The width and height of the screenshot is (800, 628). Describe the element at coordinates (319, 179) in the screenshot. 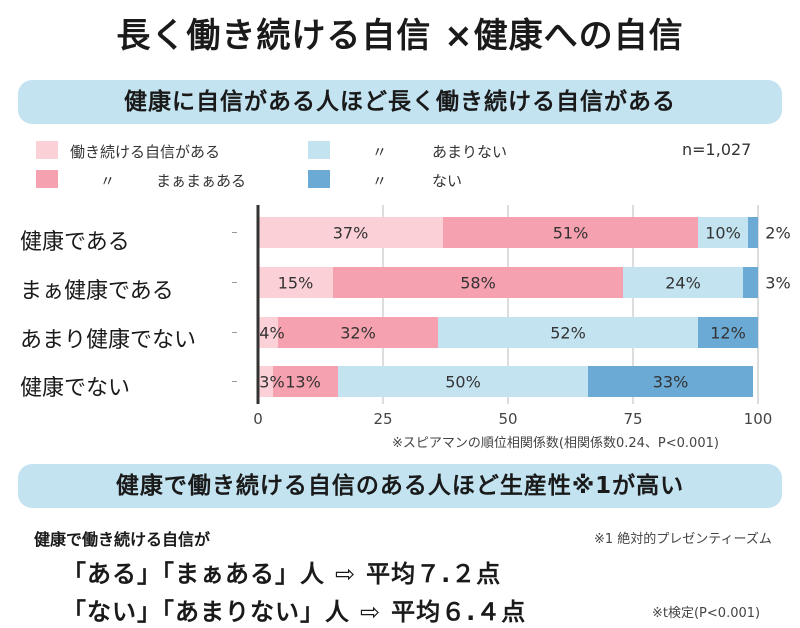

I see `legend-swatch-none` at that location.